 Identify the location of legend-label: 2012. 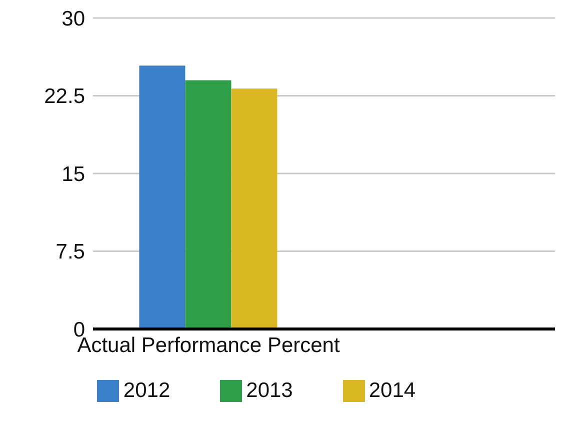
(146, 390).